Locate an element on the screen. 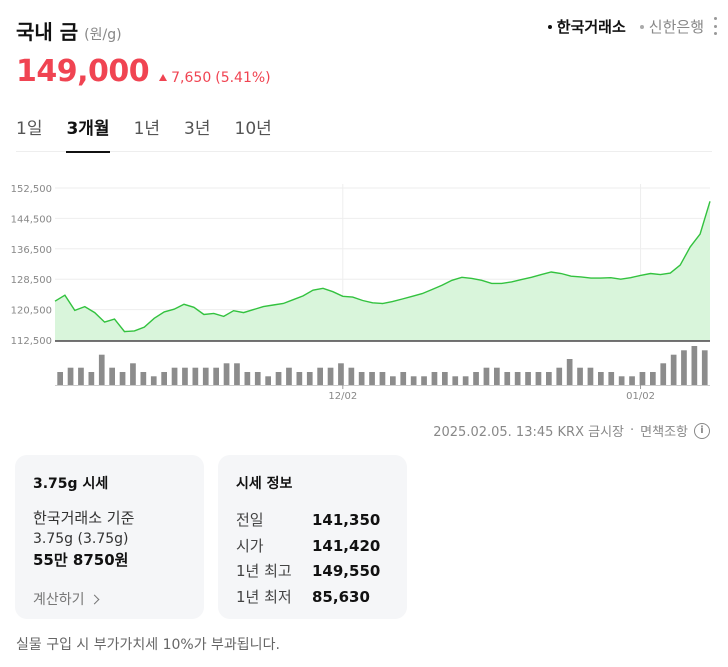 The image size is (728, 667). y-tick-label: 136,500 is located at coordinates (31, 250).